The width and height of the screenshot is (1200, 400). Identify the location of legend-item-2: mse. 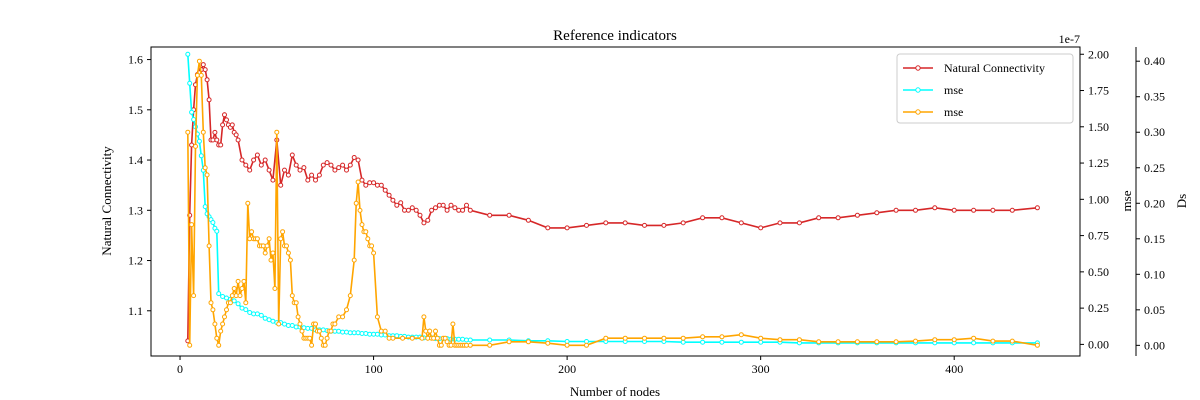
(933, 90).